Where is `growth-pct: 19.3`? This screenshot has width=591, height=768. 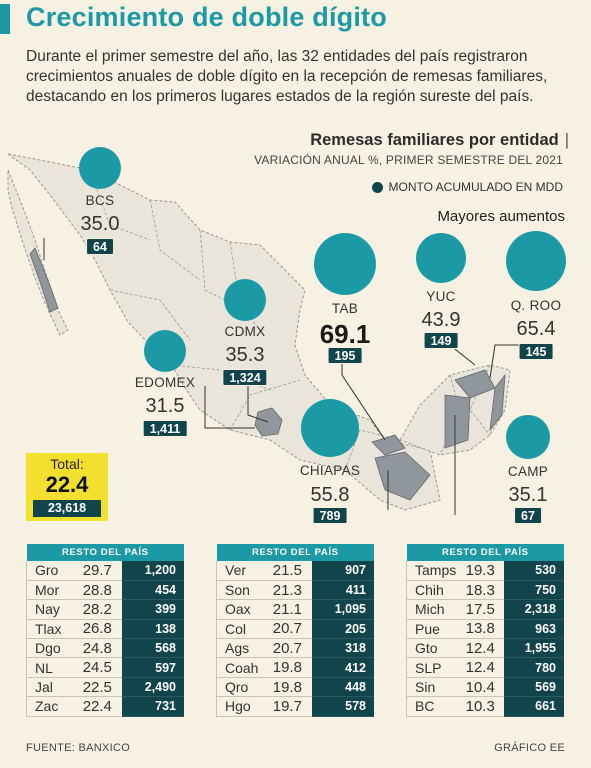 growth-pct: 19.3 is located at coordinates (480, 571).